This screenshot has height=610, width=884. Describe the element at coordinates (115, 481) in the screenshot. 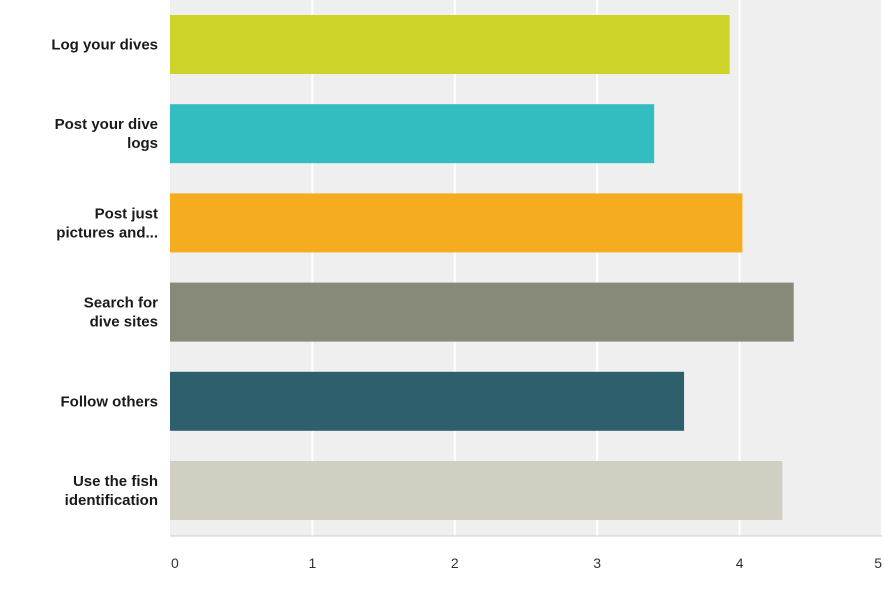

I see `category-label-line: Use the fish` at that location.